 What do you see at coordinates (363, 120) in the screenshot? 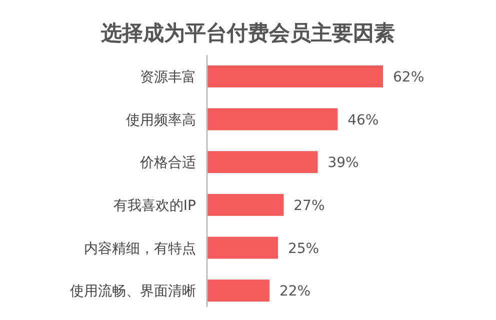
I see `data-label: 46%` at bounding box center [363, 120].